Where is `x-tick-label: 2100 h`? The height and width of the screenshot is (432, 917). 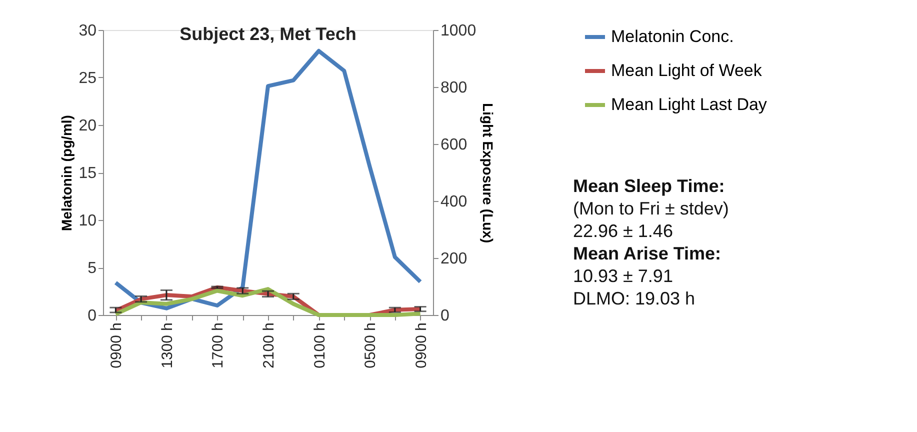 x-tick-label: 2100 h is located at coordinates (269, 345).